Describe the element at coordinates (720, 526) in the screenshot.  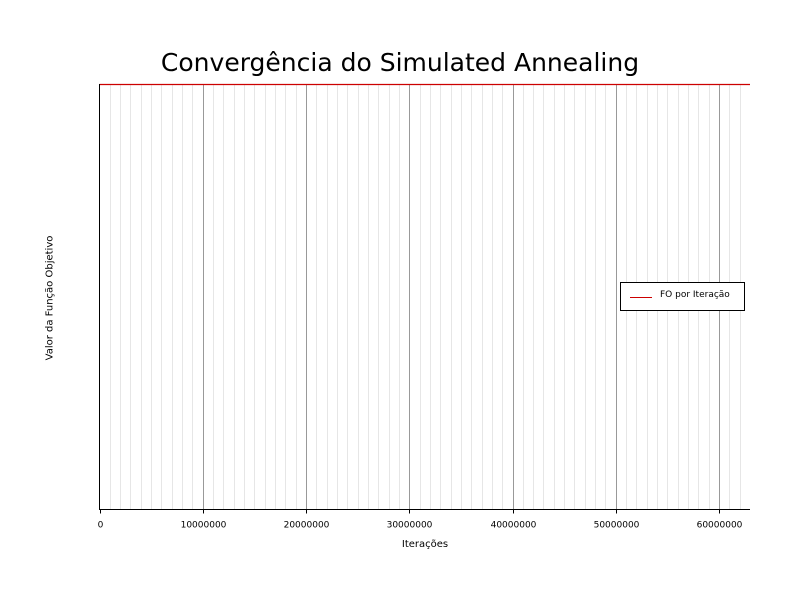
I see `x-tick-label: 60000000` at that location.